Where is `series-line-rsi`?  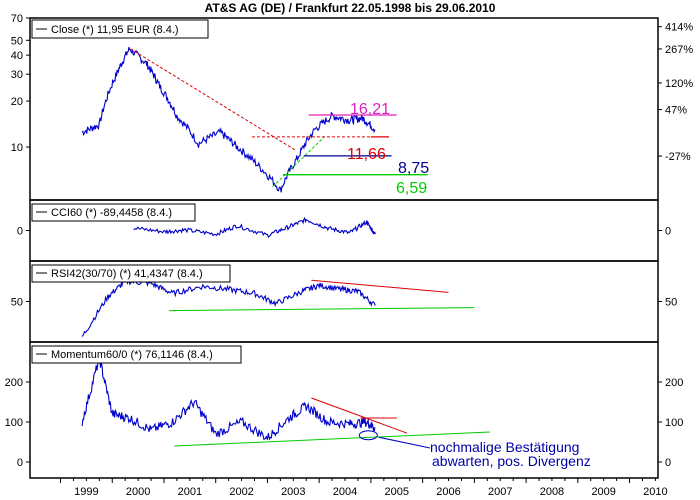
series-line-rsi is located at coordinates (228, 307).